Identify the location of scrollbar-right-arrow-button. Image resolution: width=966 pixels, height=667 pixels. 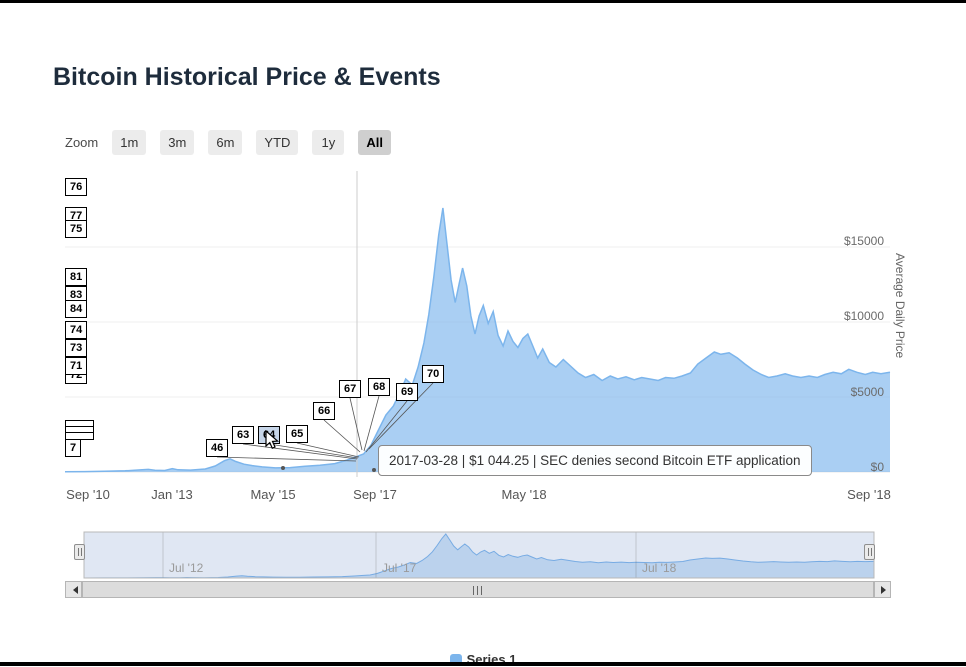
(882, 589).